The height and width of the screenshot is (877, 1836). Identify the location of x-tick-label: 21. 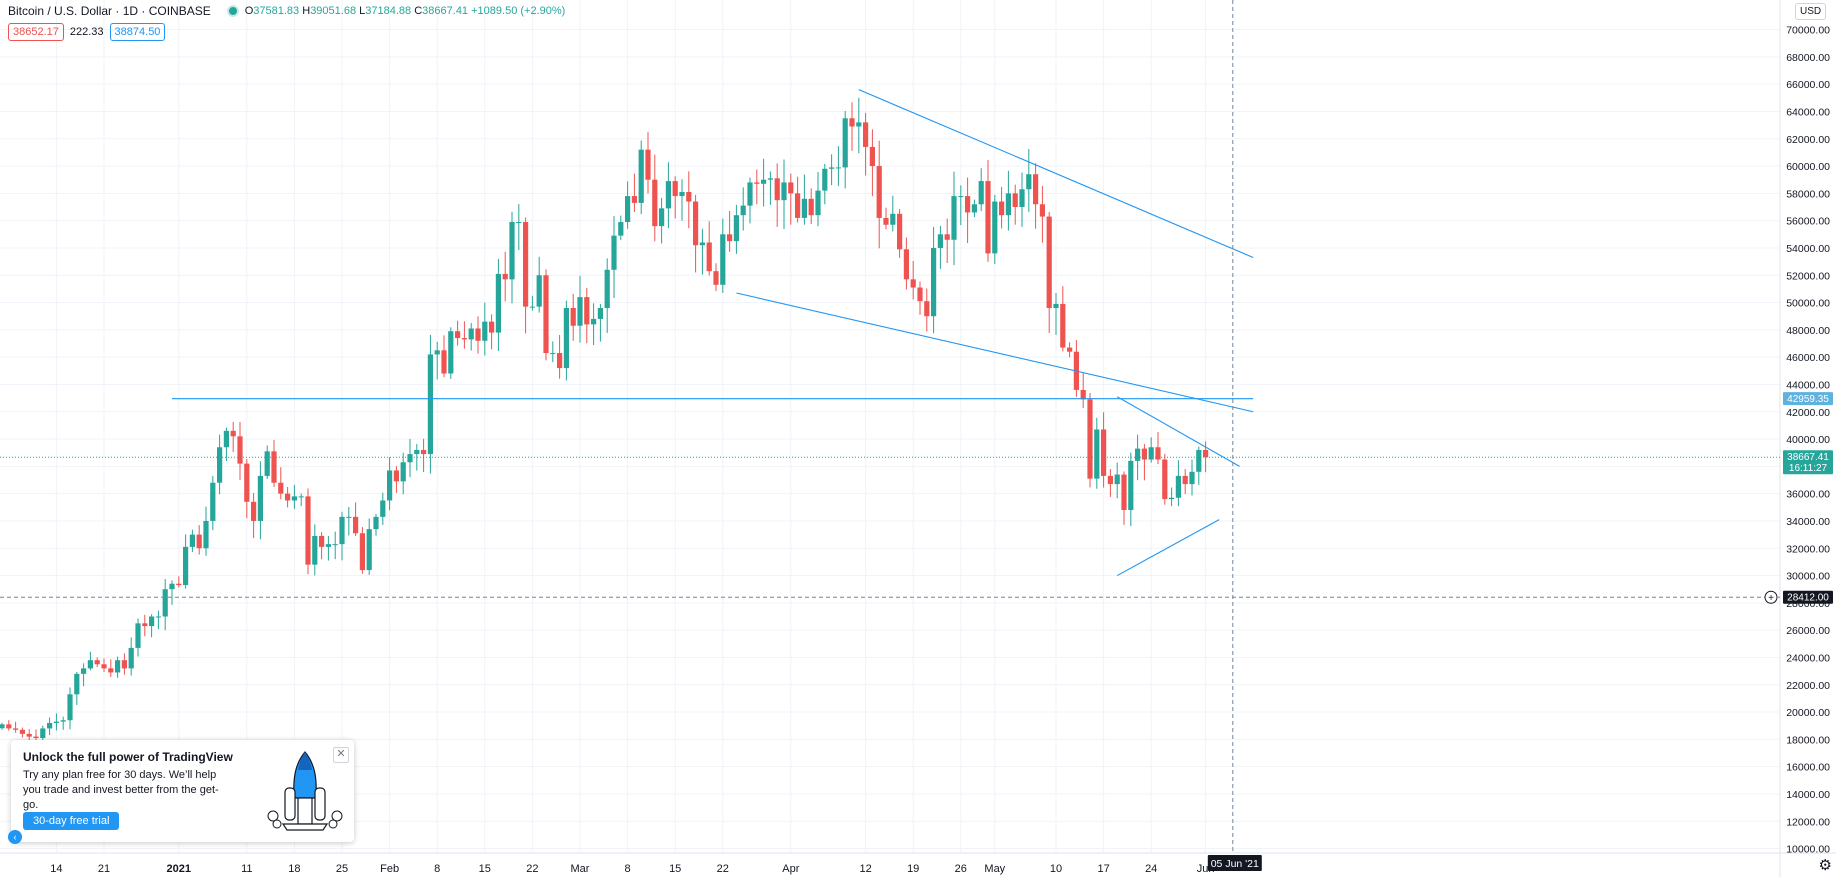
(104, 869).